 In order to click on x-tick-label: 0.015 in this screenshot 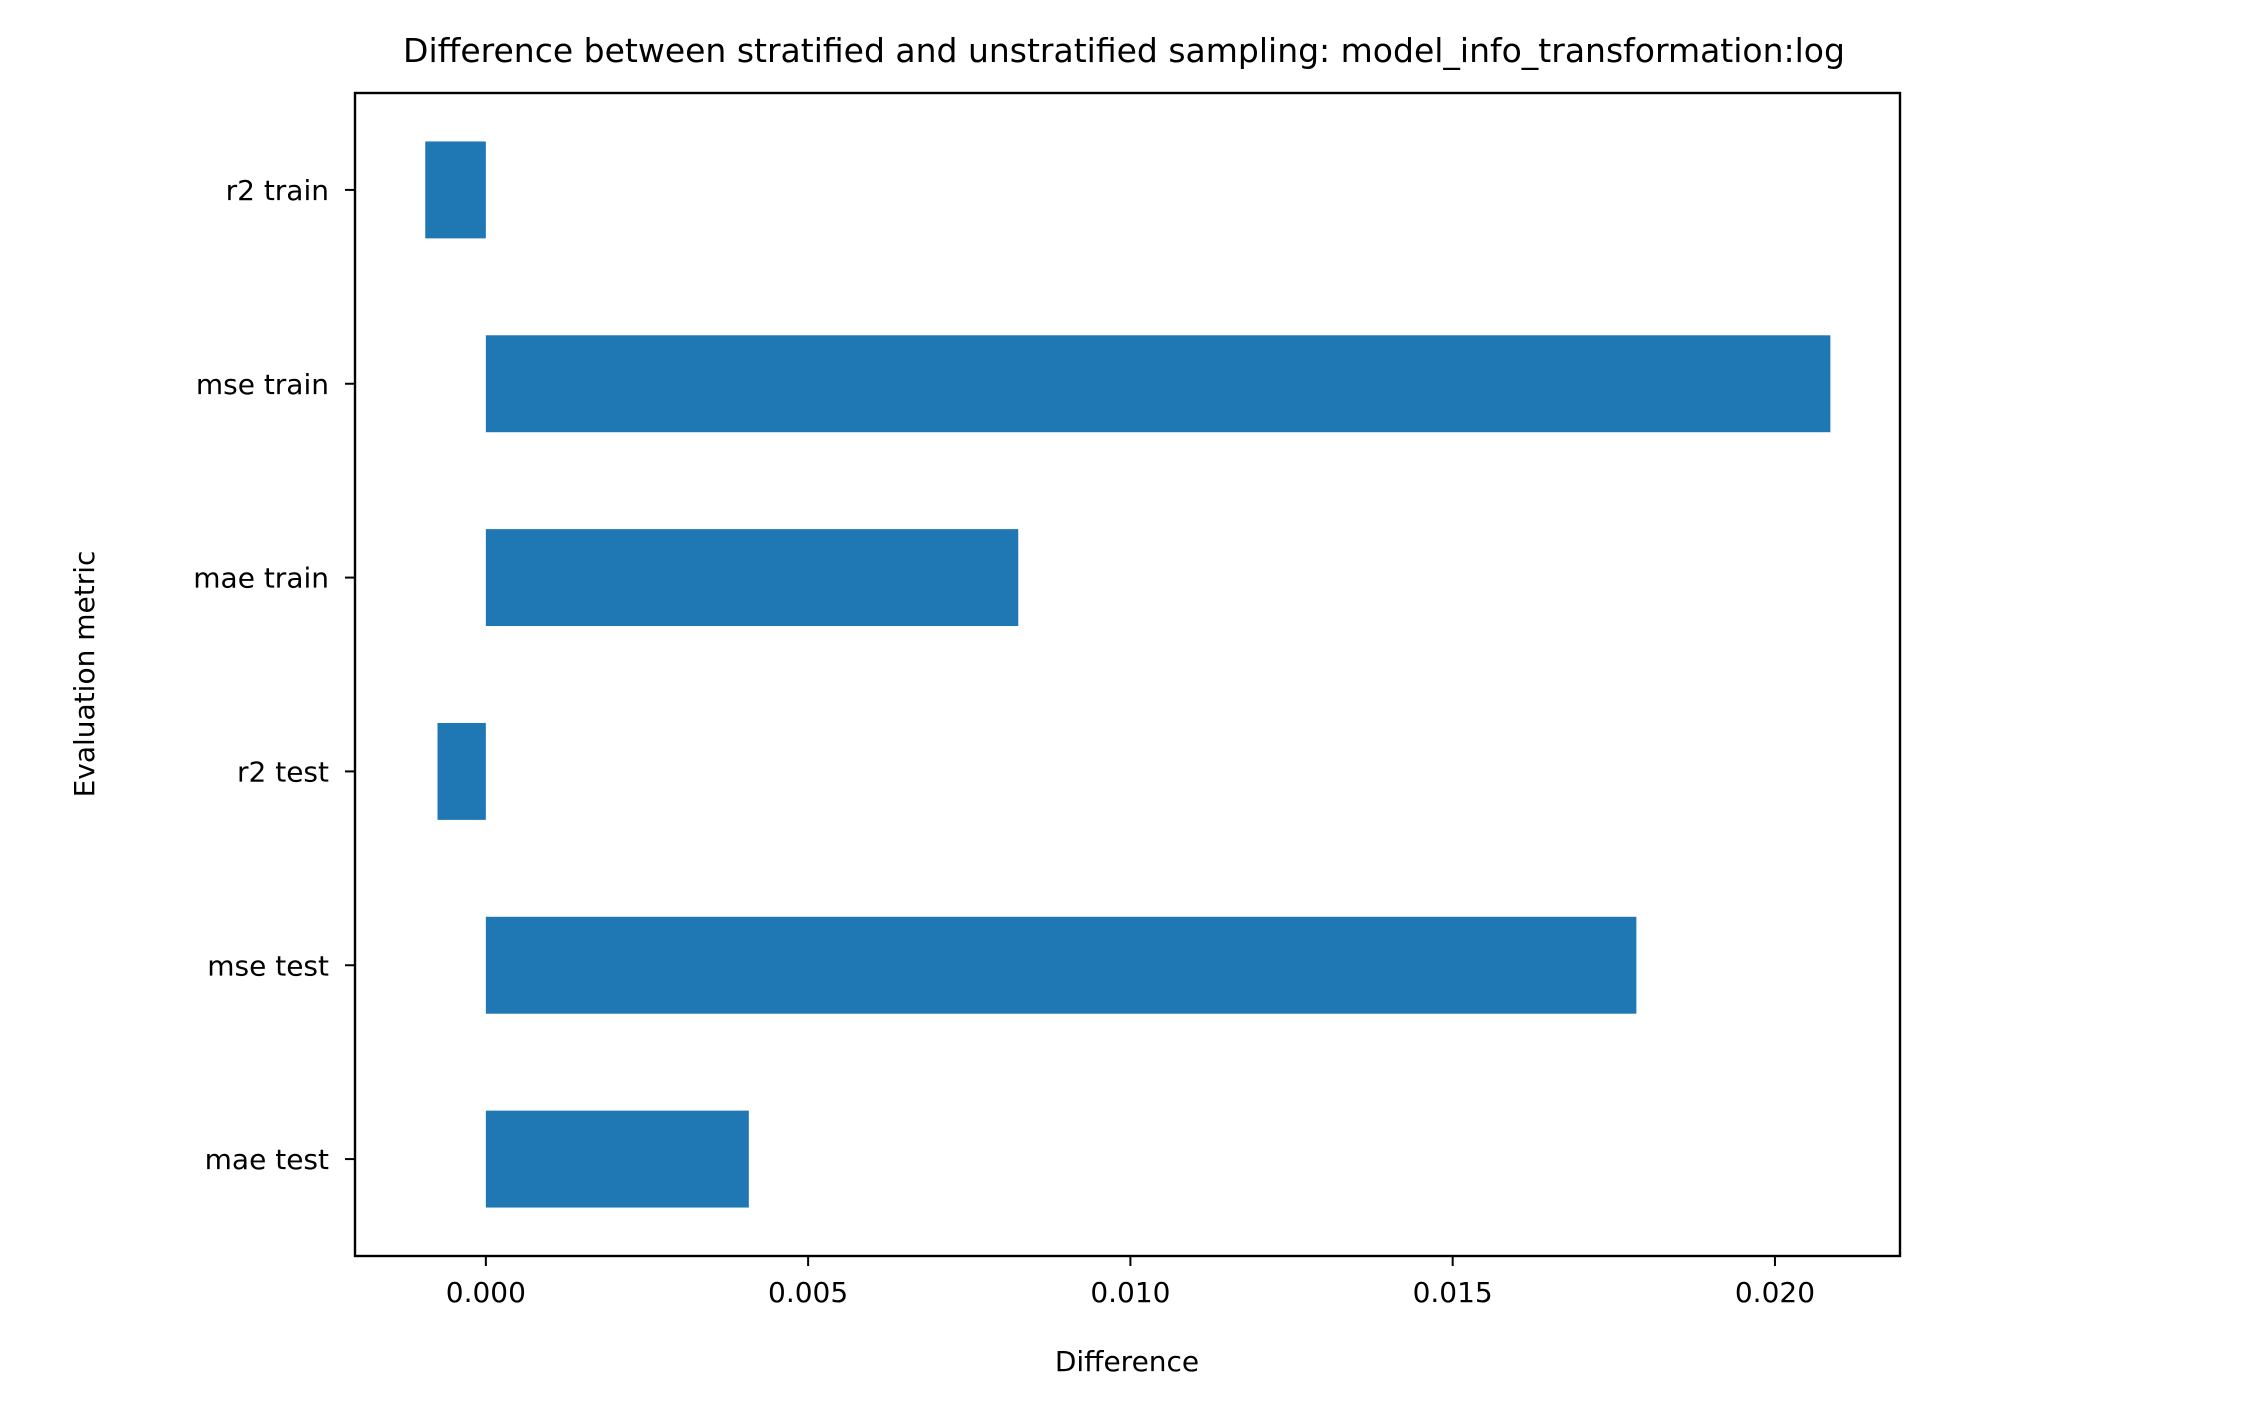, I will do `click(1453, 1292)`.